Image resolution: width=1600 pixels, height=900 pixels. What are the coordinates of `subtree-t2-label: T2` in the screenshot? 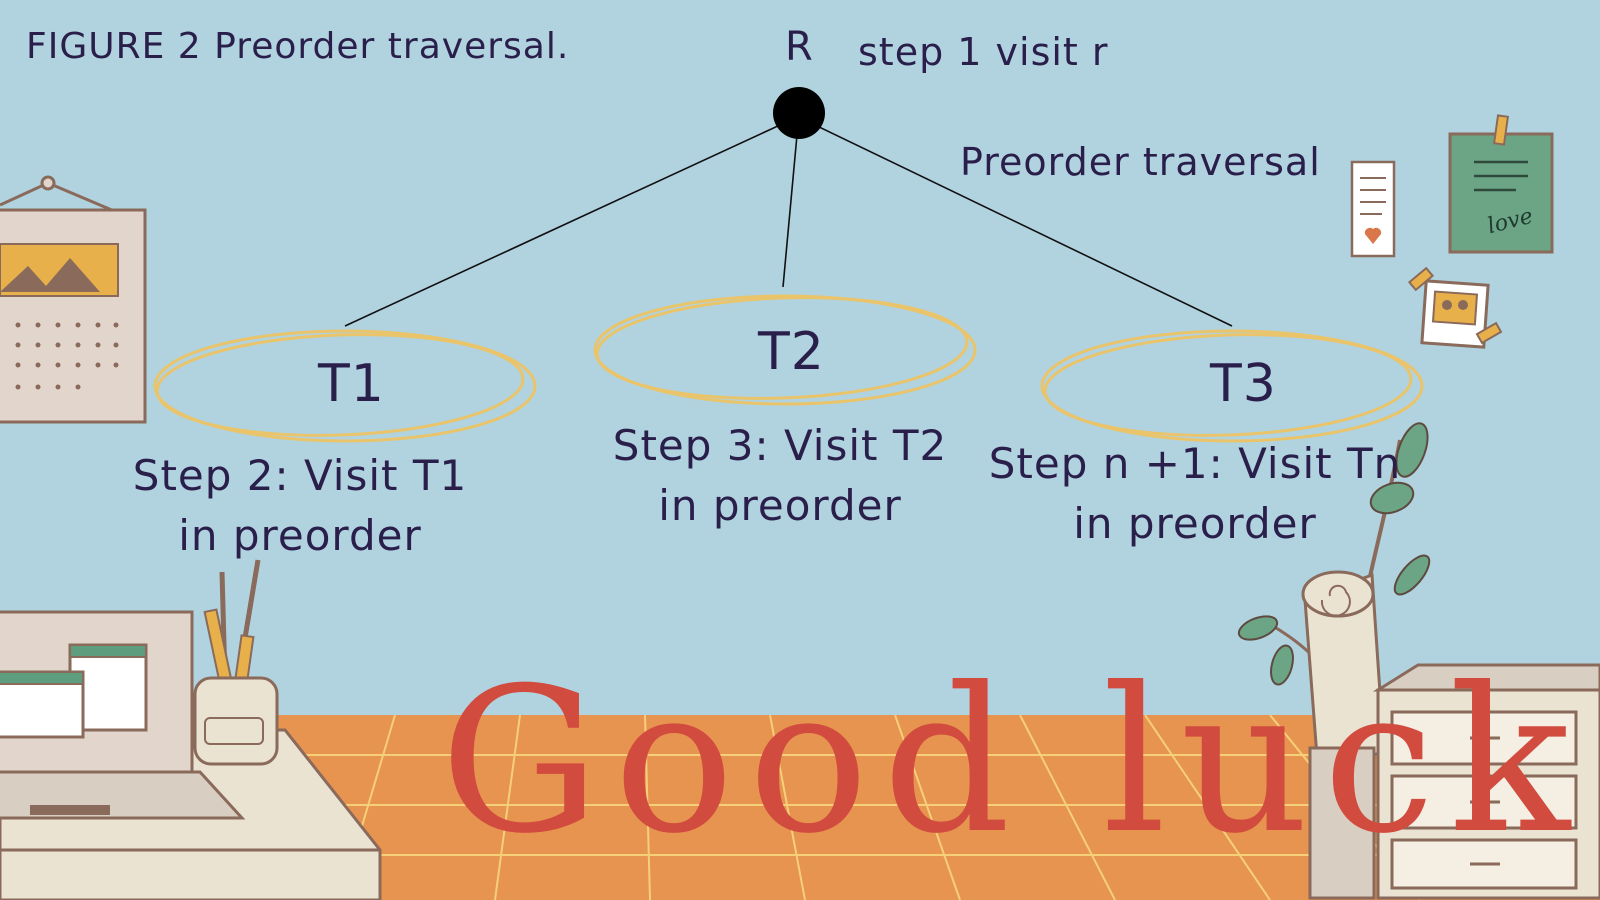 It's located at (791, 352).